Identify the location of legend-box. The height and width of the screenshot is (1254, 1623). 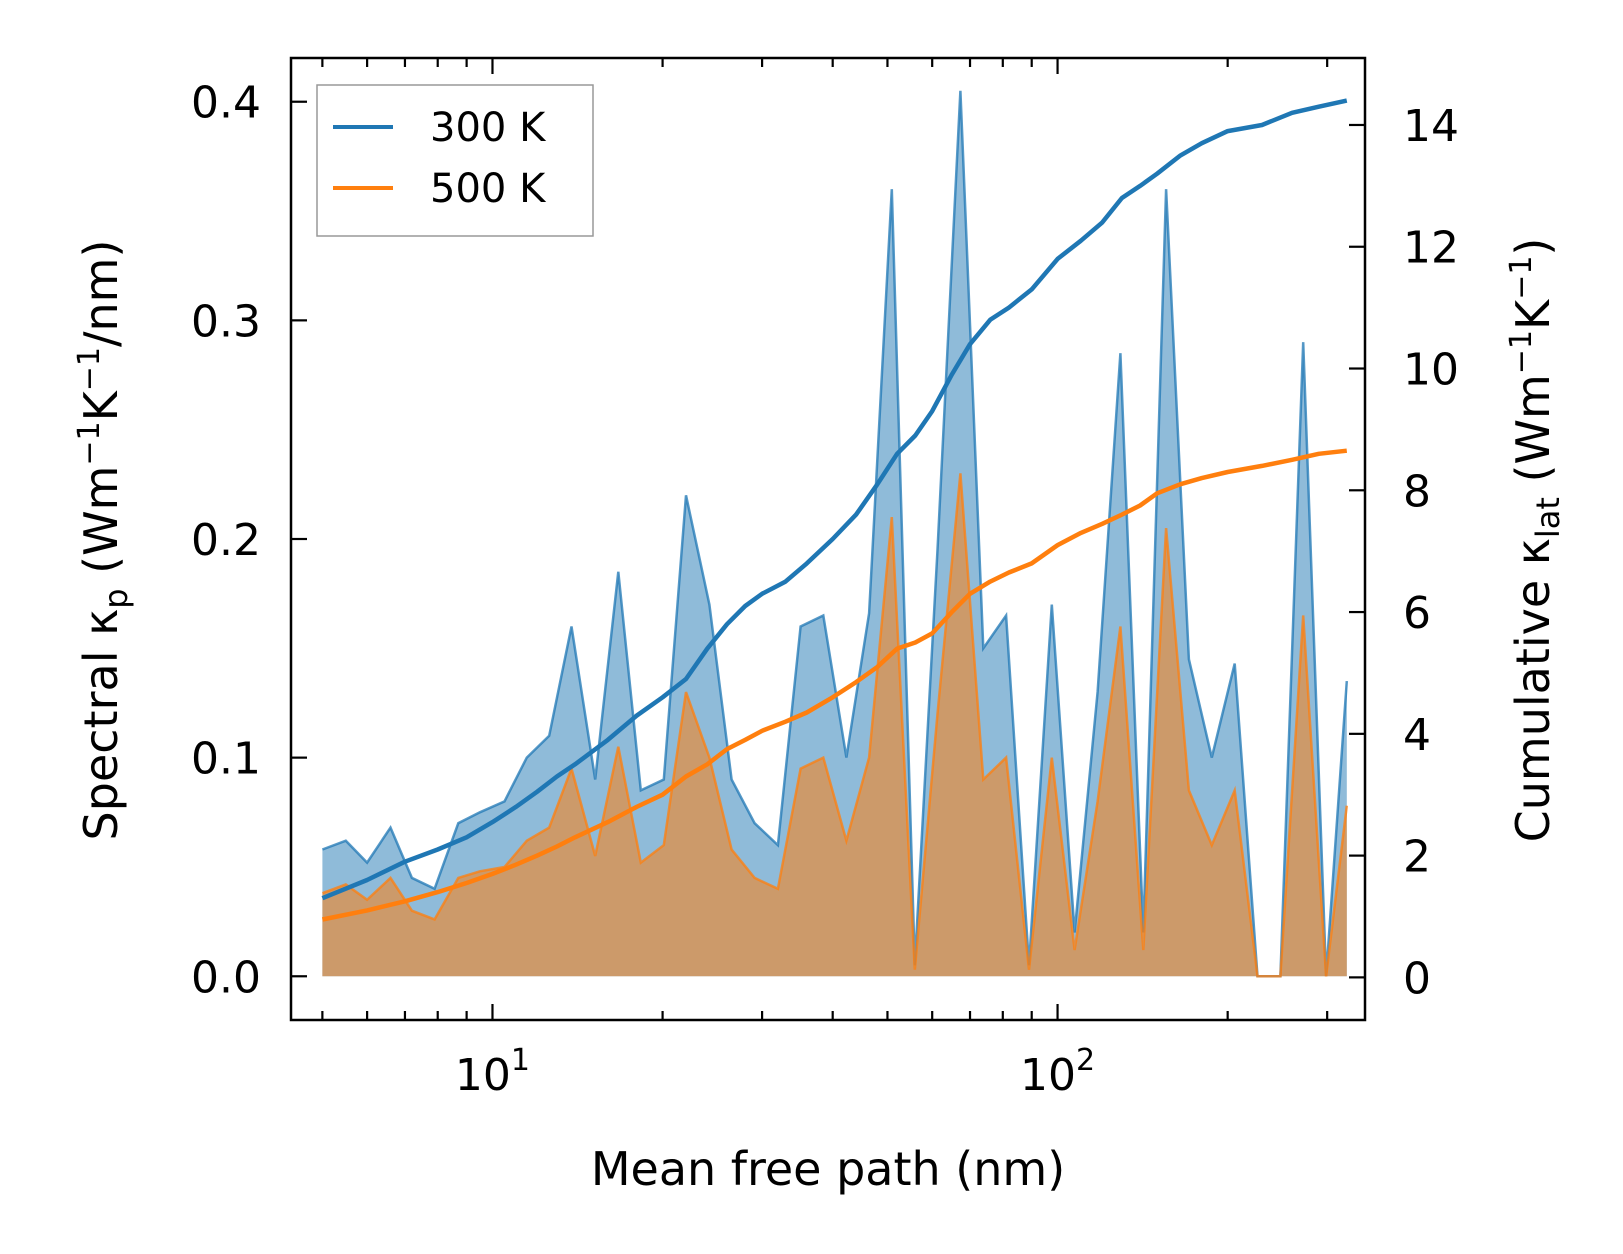
(455, 160).